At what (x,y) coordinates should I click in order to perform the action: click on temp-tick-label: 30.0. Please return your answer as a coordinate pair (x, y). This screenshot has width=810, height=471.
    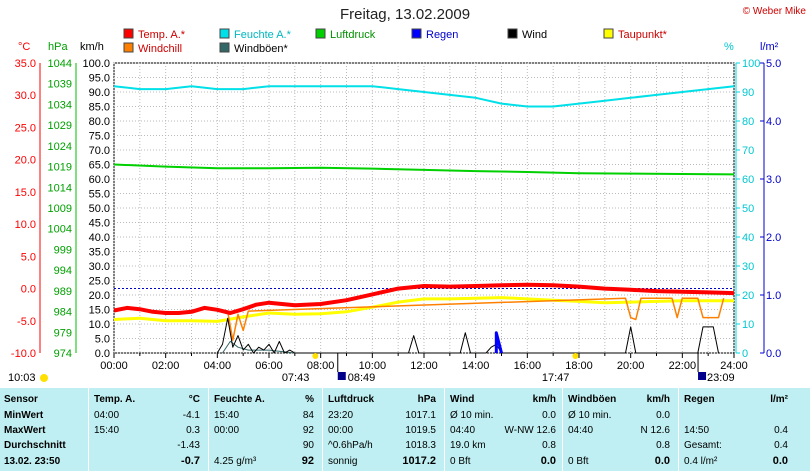
    Looking at the image, I should click on (25, 96).